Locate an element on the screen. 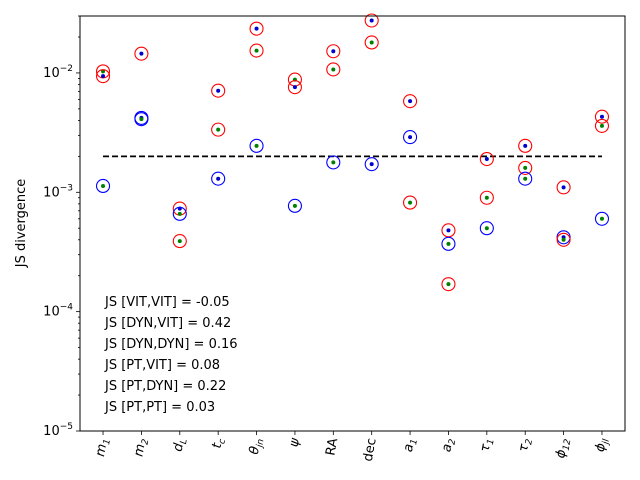 The image size is (640, 480). x-tick-label: ϕjl is located at coordinates (602, 445).